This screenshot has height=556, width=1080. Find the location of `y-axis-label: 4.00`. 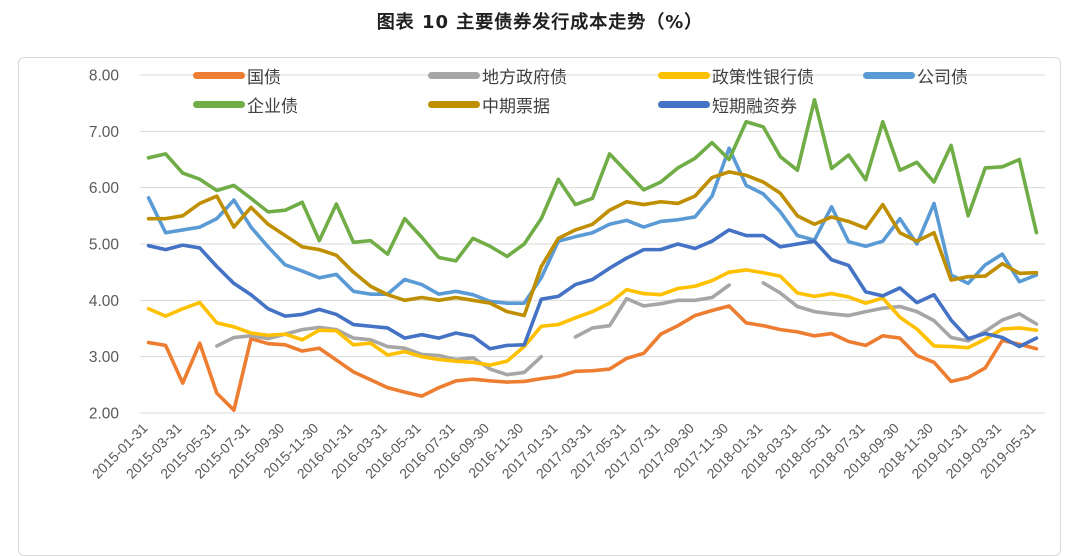

y-axis-label: 4.00 is located at coordinates (104, 301).